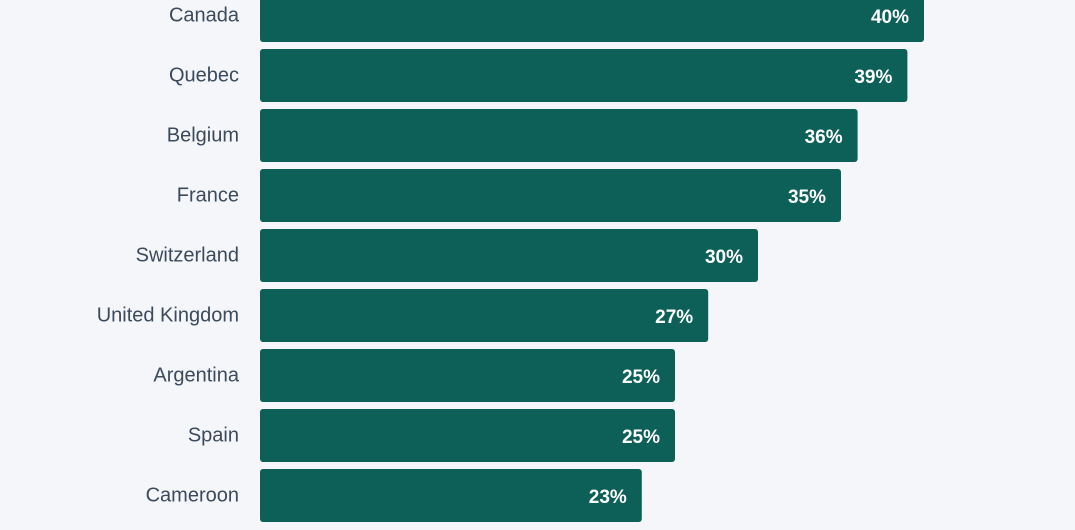 Image resolution: width=1075 pixels, height=530 pixels. I want to click on value-label: 23%, so click(608, 497).